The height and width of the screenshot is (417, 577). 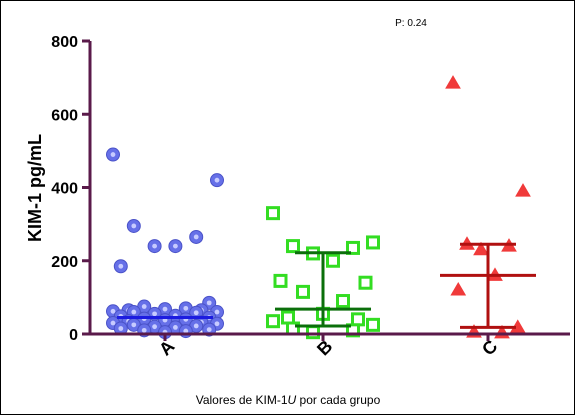 What do you see at coordinates (165, 243) in the screenshot?
I see `series-A` at bounding box center [165, 243].